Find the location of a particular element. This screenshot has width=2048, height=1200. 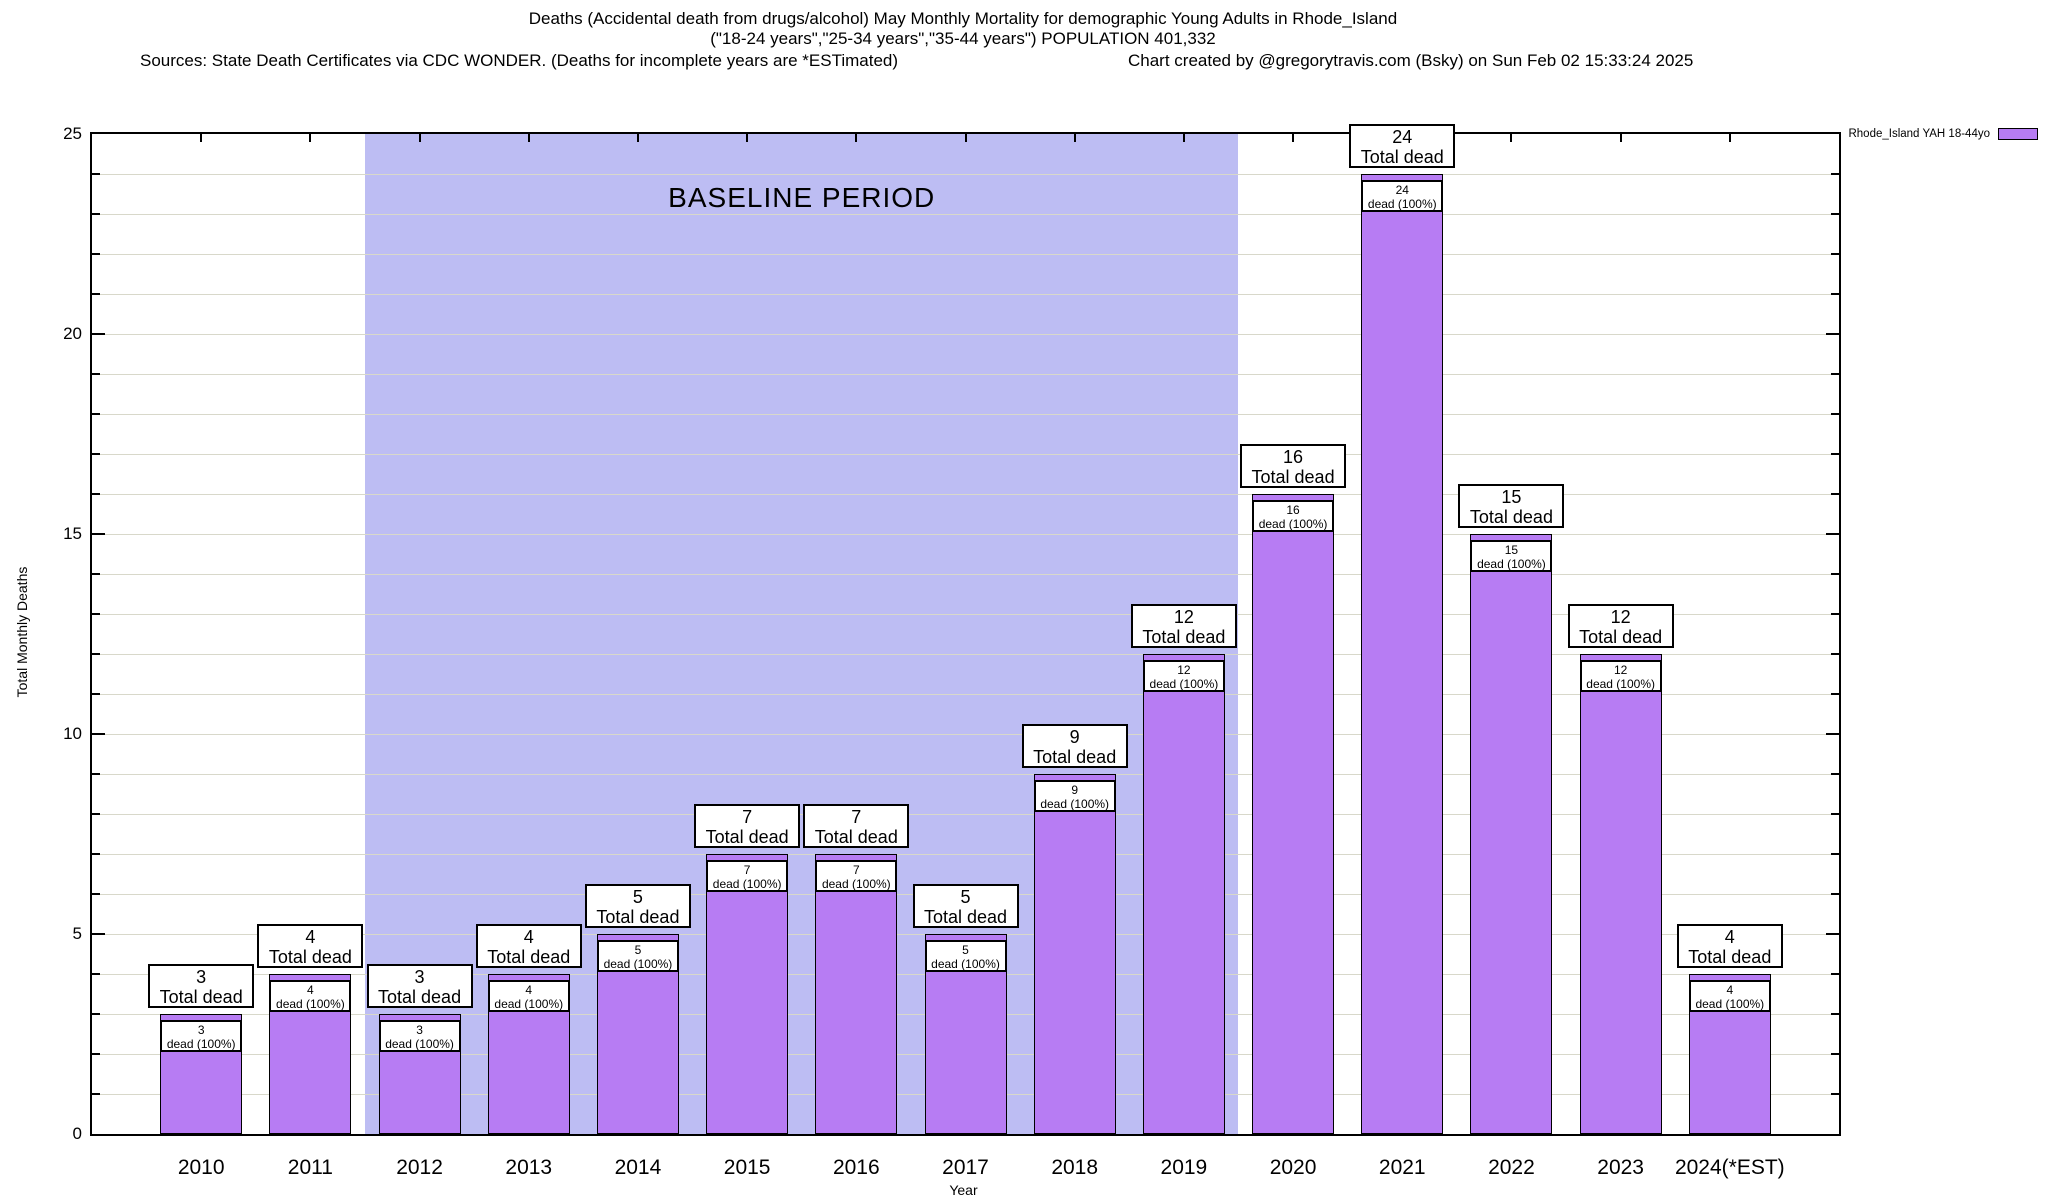

bar-inner-label-2017: 5 dead (100%) is located at coordinates (965, 956).